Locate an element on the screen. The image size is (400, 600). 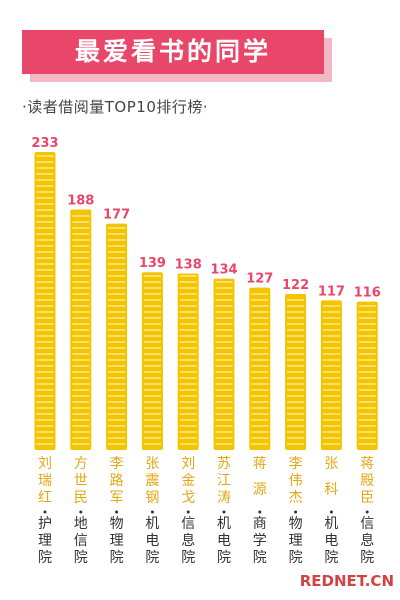
value-label-7: 127 is located at coordinates (259, 279).